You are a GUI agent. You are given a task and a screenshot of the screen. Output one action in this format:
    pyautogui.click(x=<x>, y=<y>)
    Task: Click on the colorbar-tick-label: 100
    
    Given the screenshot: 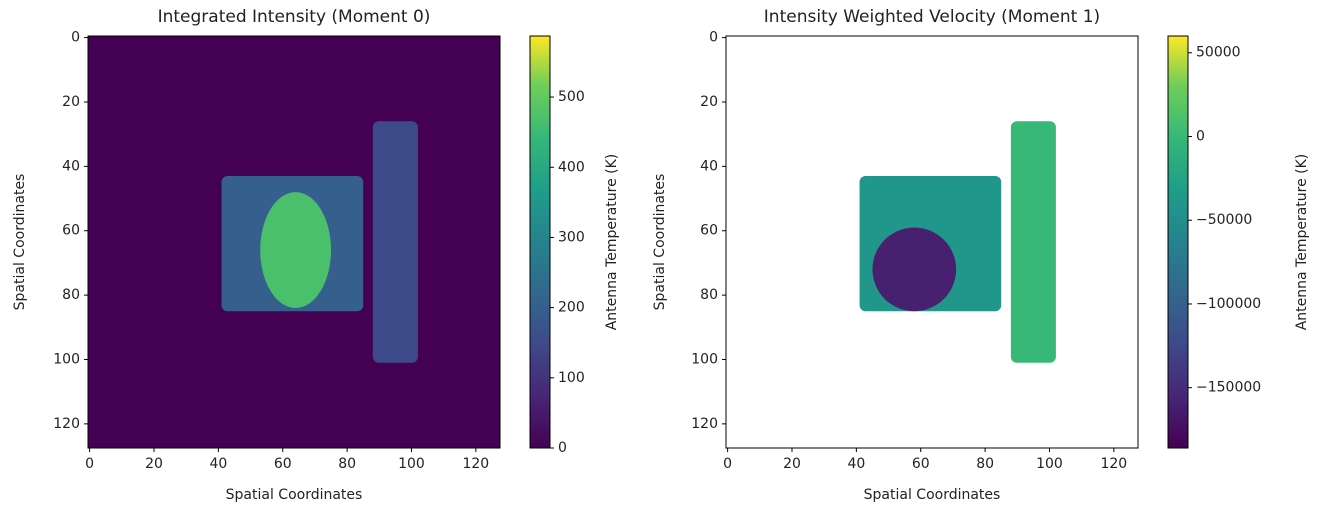 What is the action you would take?
    pyautogui.click(x=571, y=378)
    